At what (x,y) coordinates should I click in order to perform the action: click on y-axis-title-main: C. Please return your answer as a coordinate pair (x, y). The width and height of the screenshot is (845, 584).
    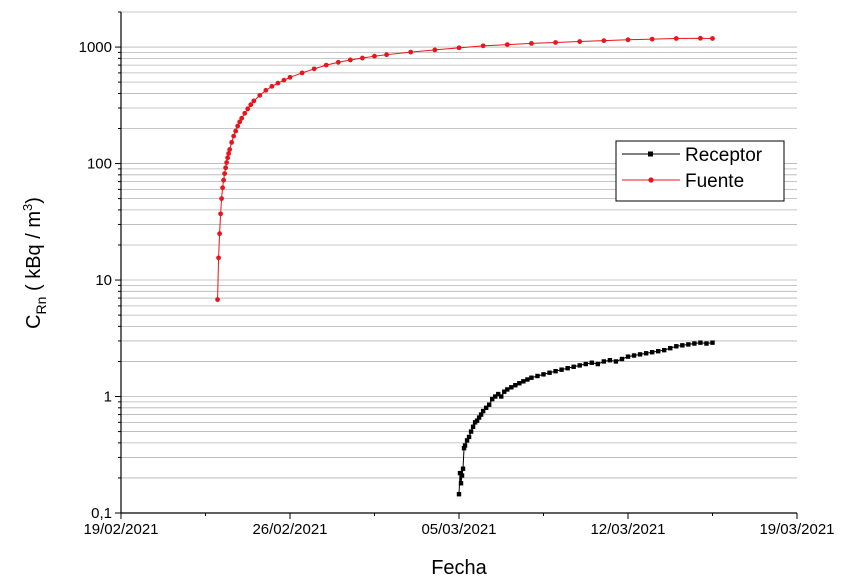
    Looking at the image, I should click on (34, 321).